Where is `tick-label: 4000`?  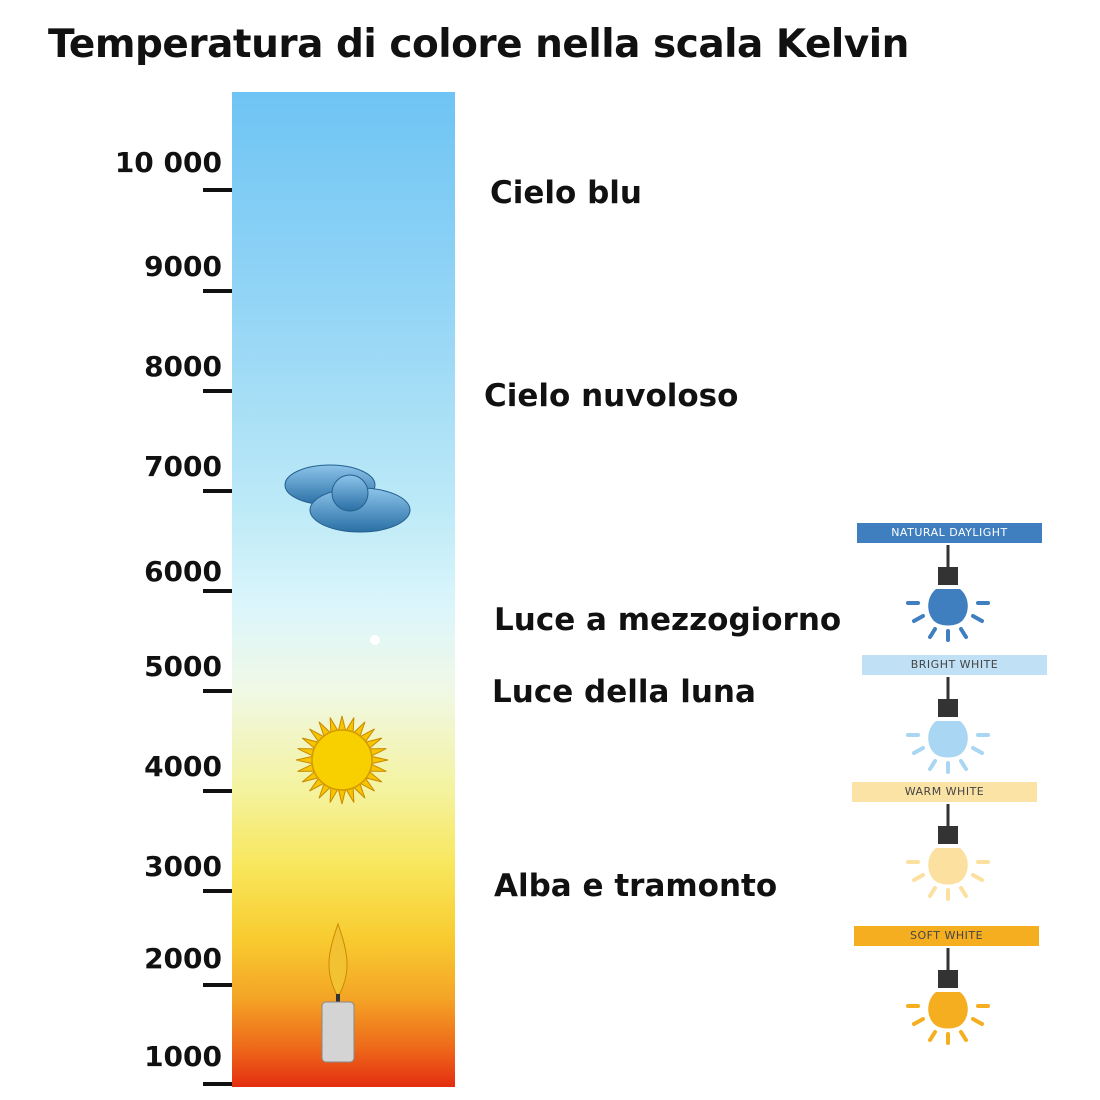 tick-label: 4000 is located at coordinates (183, 766).